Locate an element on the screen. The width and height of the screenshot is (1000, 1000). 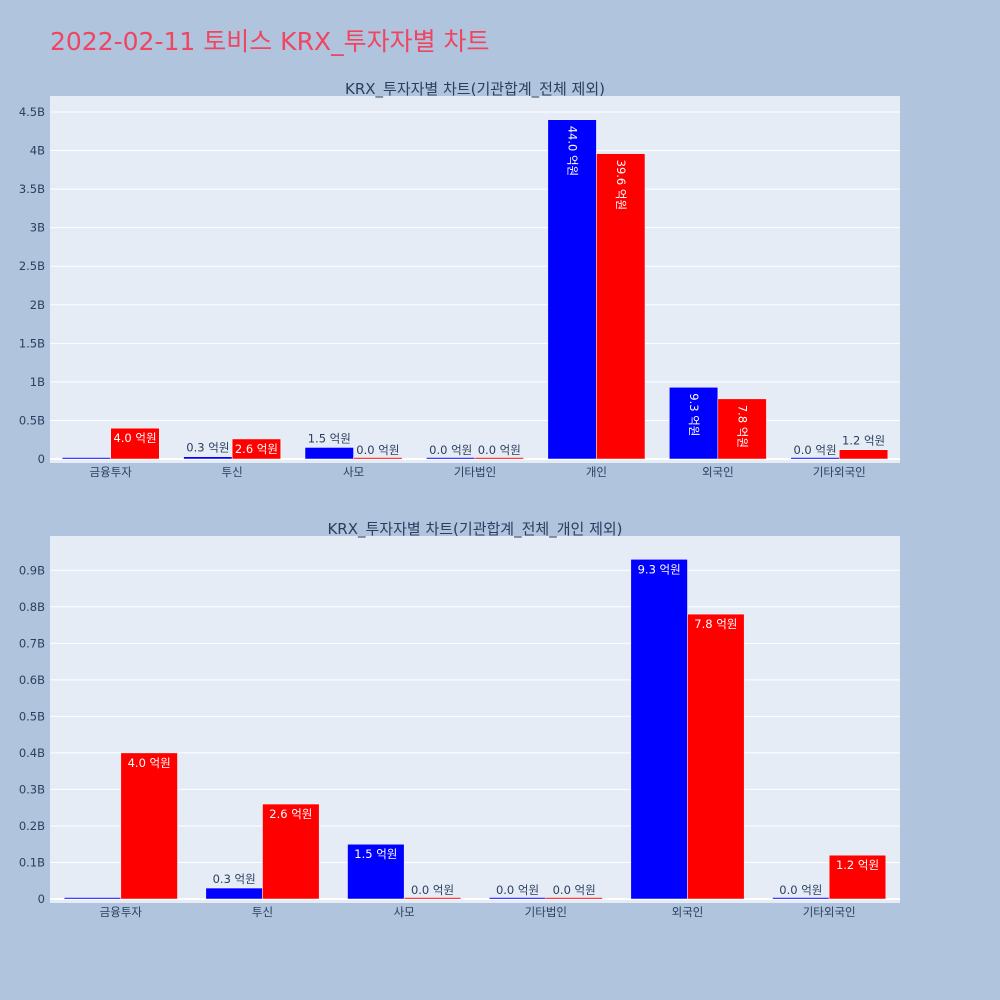
chart-title: KRX_투자자별 차트(기관합계_전체_개인 제외) is located at coordinates (474, 529).